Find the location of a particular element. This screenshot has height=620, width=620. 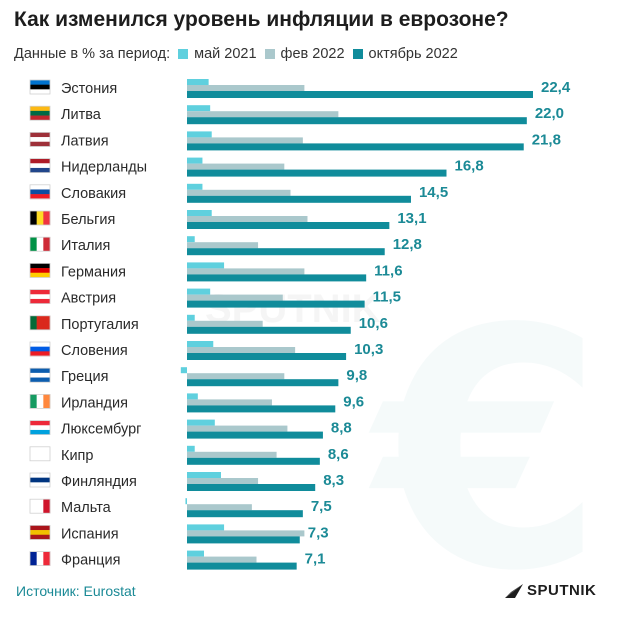

value-label: 11,6 is located at coordinates (388, 270).